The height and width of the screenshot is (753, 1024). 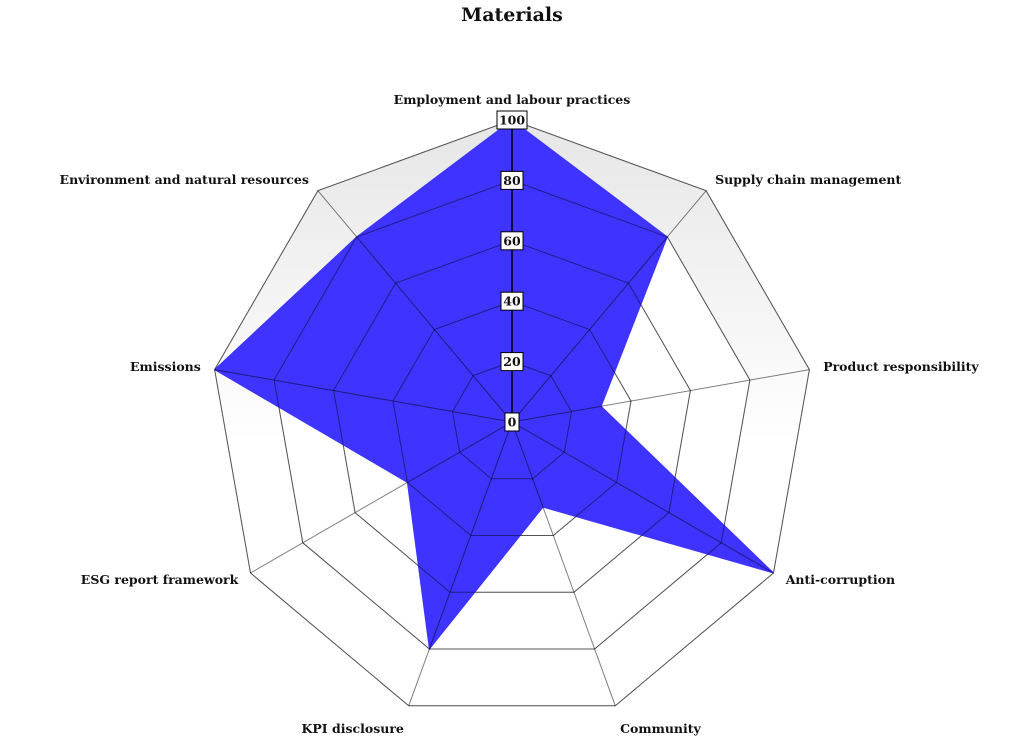 I want to click on svg-text: 100, so click(x=512, y=120).